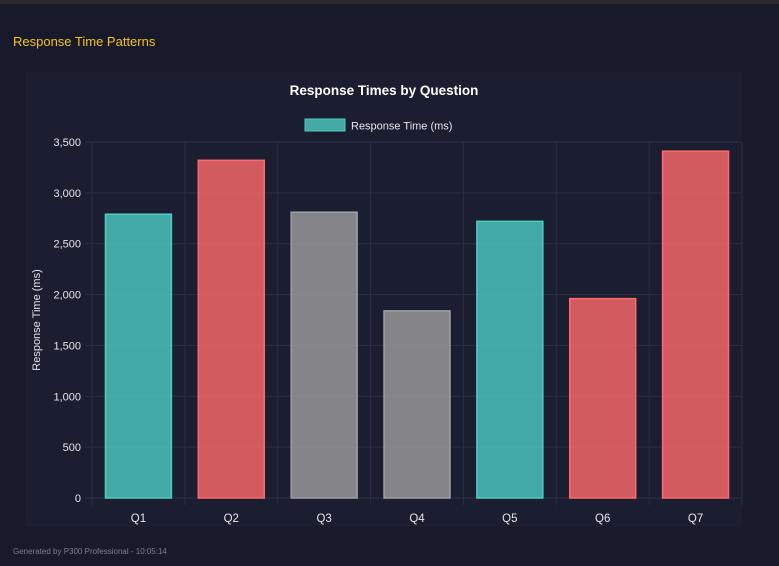 This screenshot has height=566, width=779. I want to click on y-tick-label: 3,500, so click(67, 143).